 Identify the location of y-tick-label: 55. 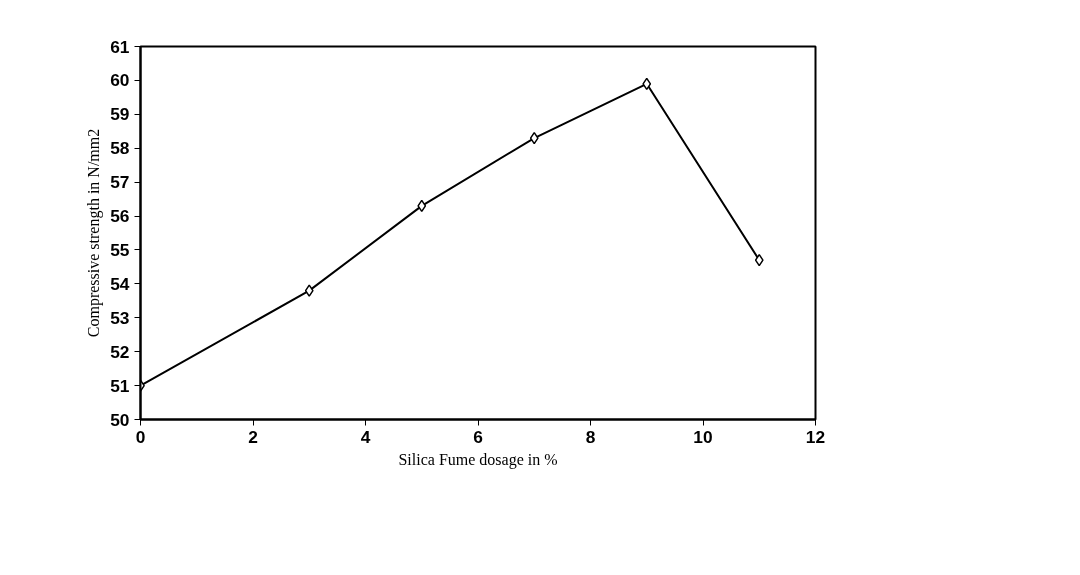
(120, 249).